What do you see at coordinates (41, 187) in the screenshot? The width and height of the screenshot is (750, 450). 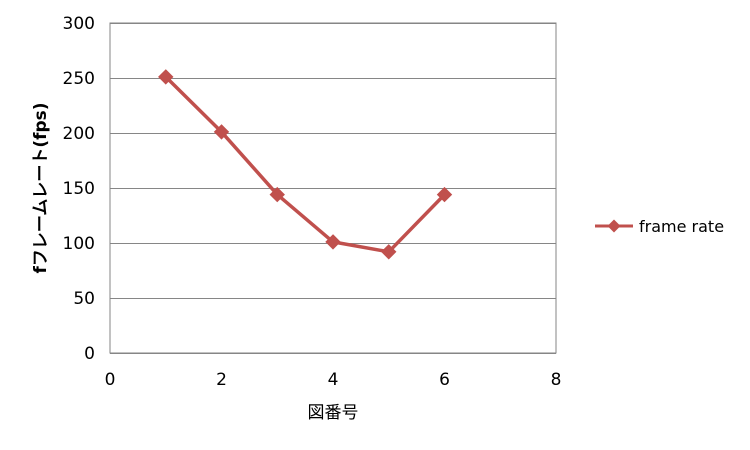 I see `y-axis-title: fフレームレート(fps)` at bounding box center [41, 187].